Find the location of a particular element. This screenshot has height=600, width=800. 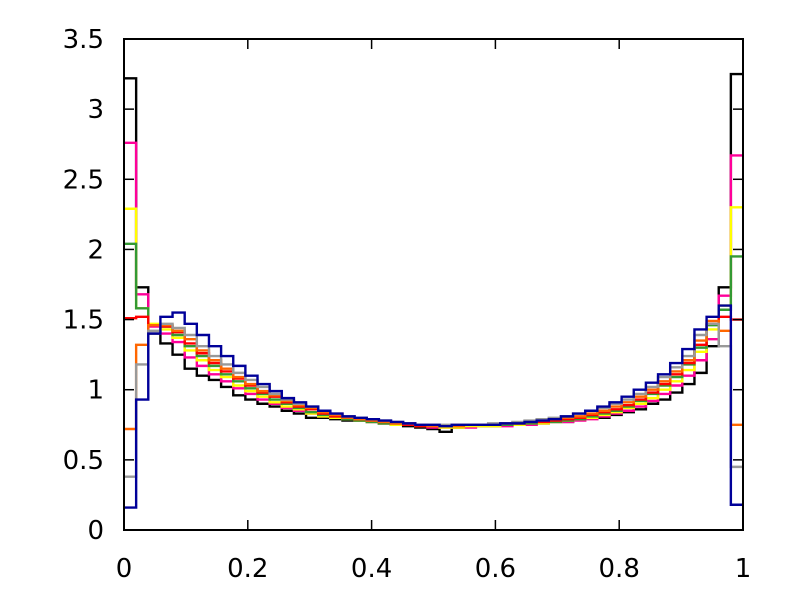

x-tick-label: 0 is located at coordinates (124, 569).